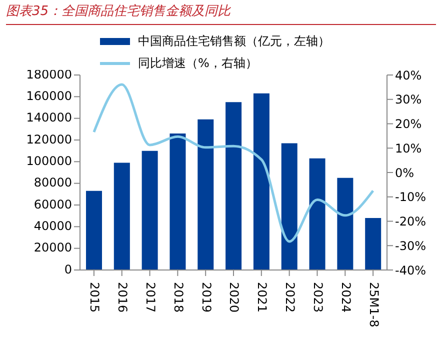 The height and width of the screenshot is (342, 442). I want to click on y-tick-label: 20000, so click(53, 247).